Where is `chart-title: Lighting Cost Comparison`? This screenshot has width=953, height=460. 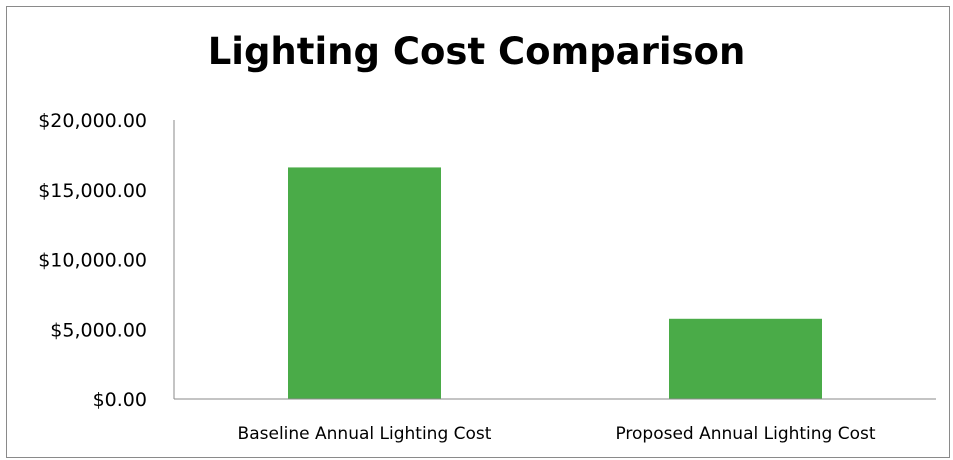
chart-title: Lighting Cost Comparison is located at coordinates (476, 51).